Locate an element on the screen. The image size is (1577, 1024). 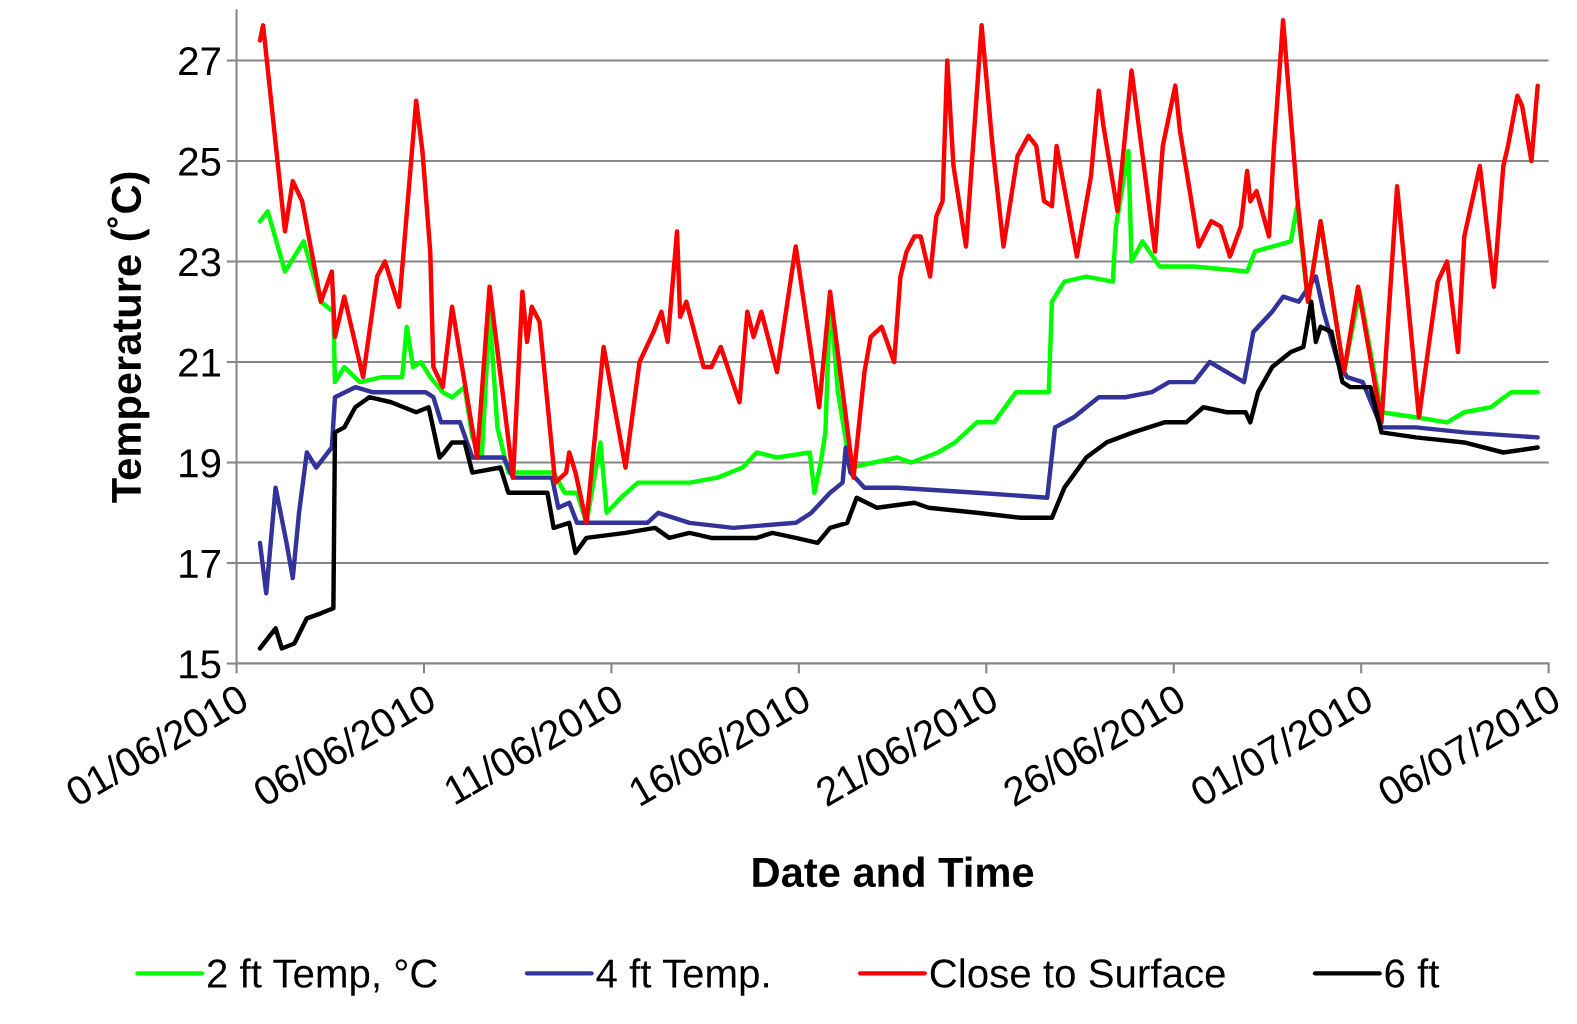
legend-label: 4 ft Temp. is located at coordinates (682, 977).